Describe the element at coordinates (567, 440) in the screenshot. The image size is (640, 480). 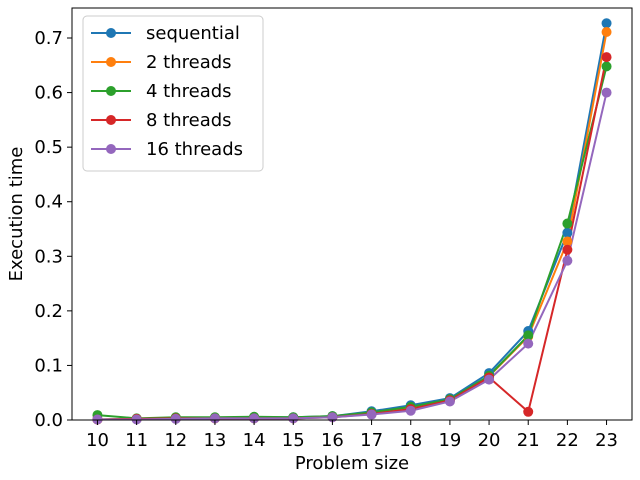
I see `x-tick-label-12: 22` at that location.